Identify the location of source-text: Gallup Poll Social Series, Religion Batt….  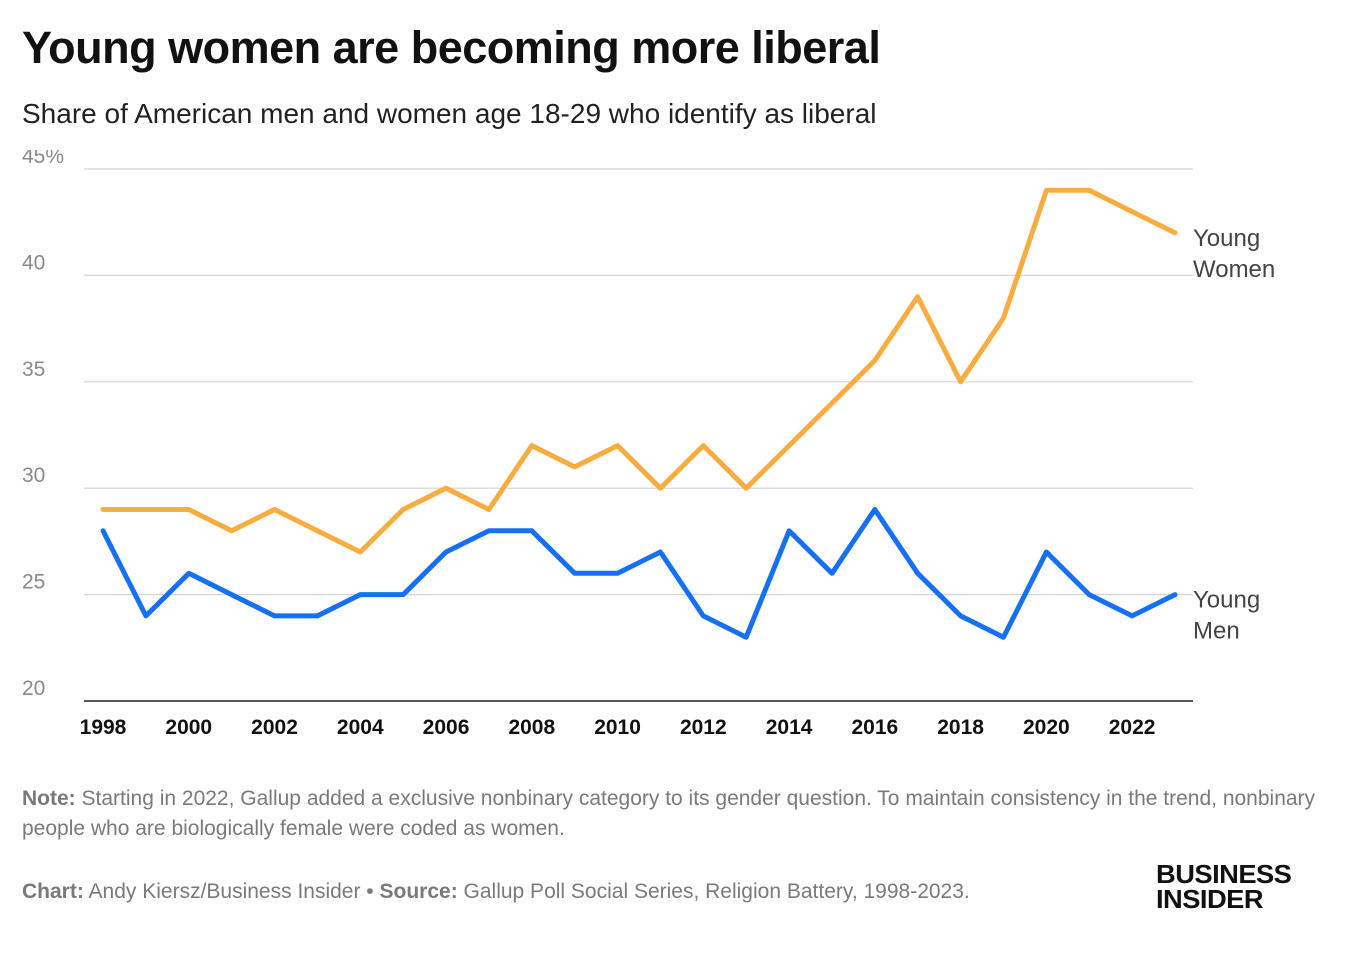
(713, 891).